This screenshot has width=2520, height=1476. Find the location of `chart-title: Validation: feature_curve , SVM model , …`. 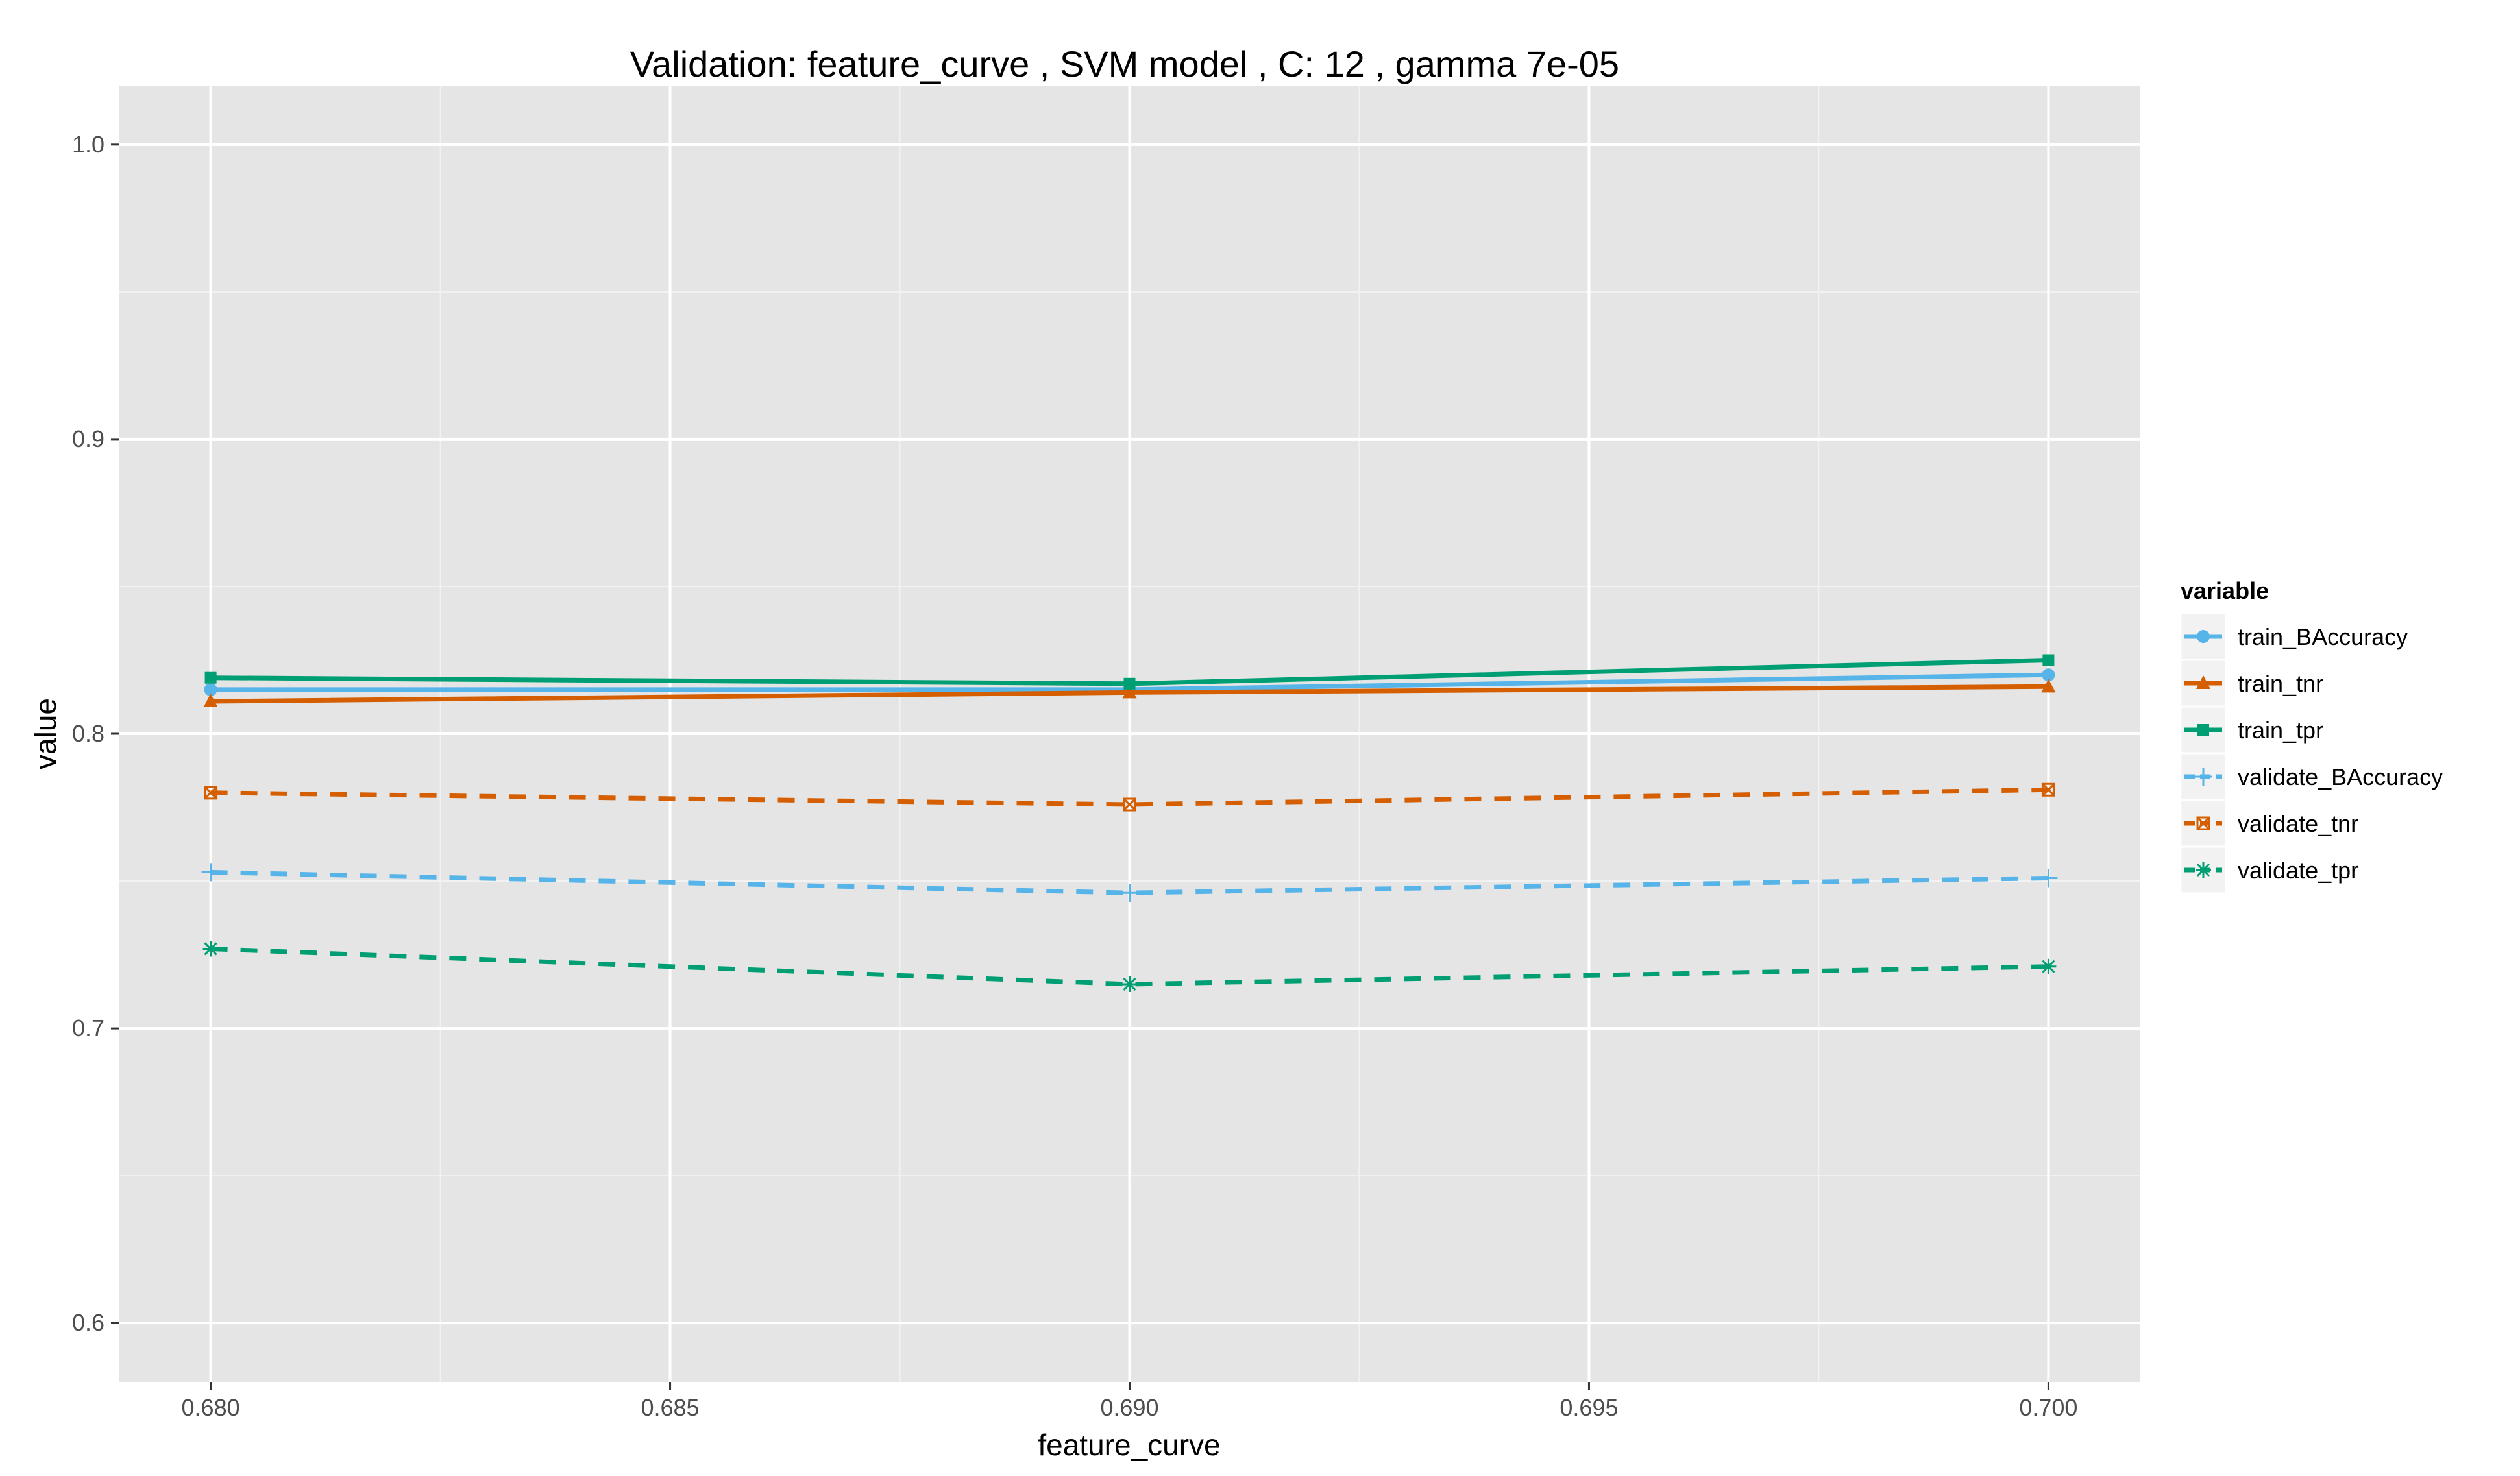

chart-title: Validation: feature_curve , SVM model , … is located at coordinates (1124, 63).